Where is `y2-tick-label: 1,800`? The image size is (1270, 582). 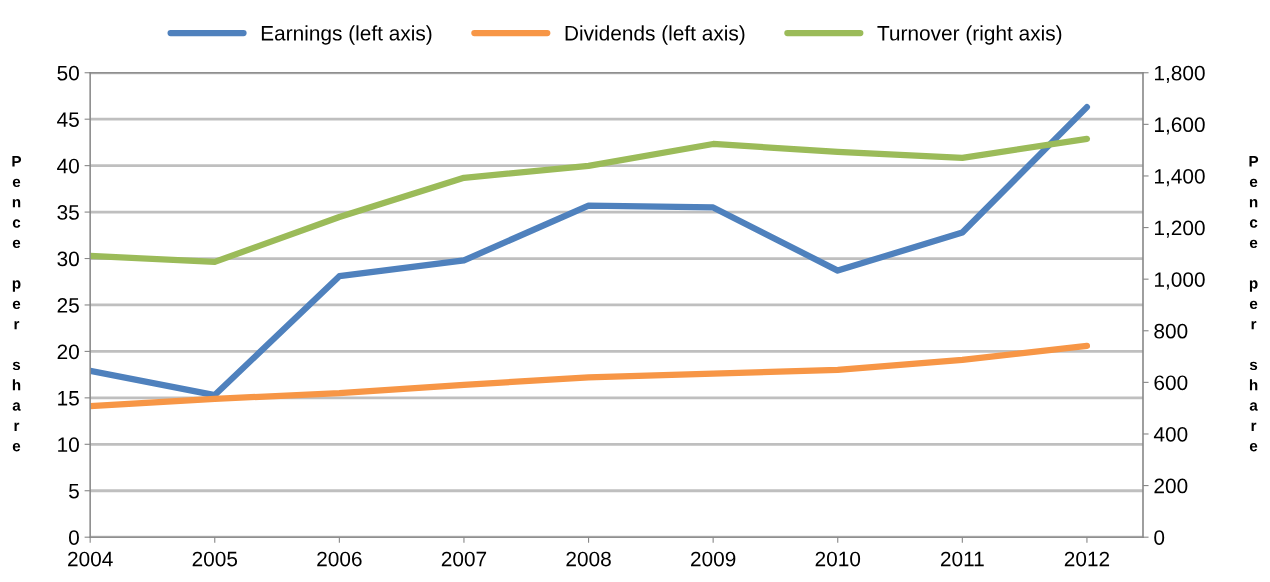 y2-tick-label: 1,800 is located at coordinates (1180, 74).